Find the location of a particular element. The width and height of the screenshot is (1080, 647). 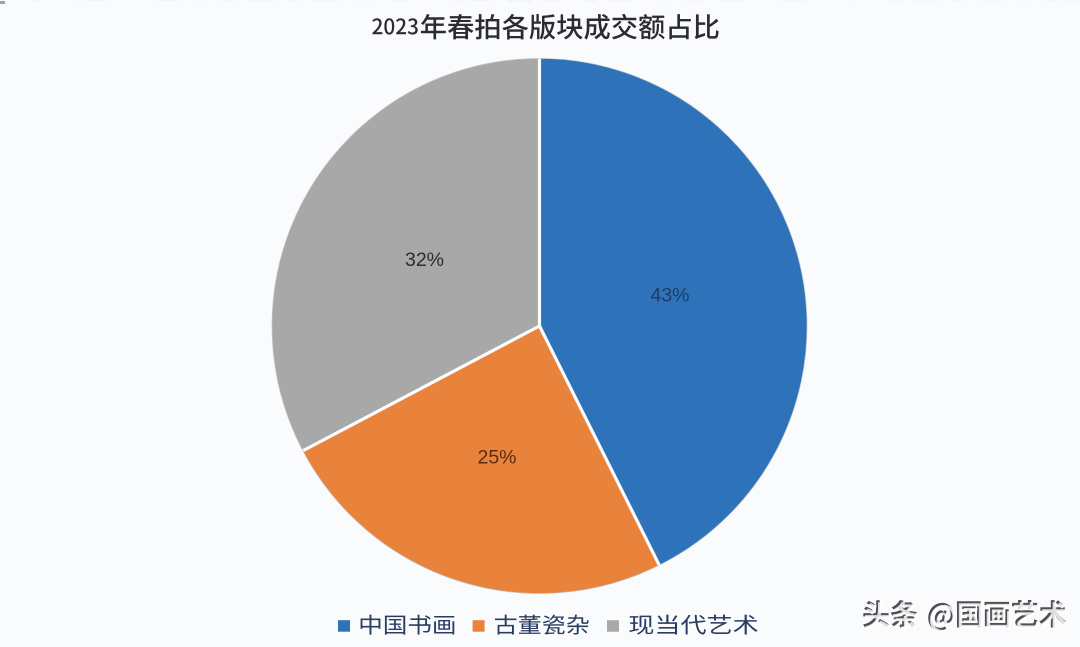

svg-text: 25% is located at coordinates (496, 458).